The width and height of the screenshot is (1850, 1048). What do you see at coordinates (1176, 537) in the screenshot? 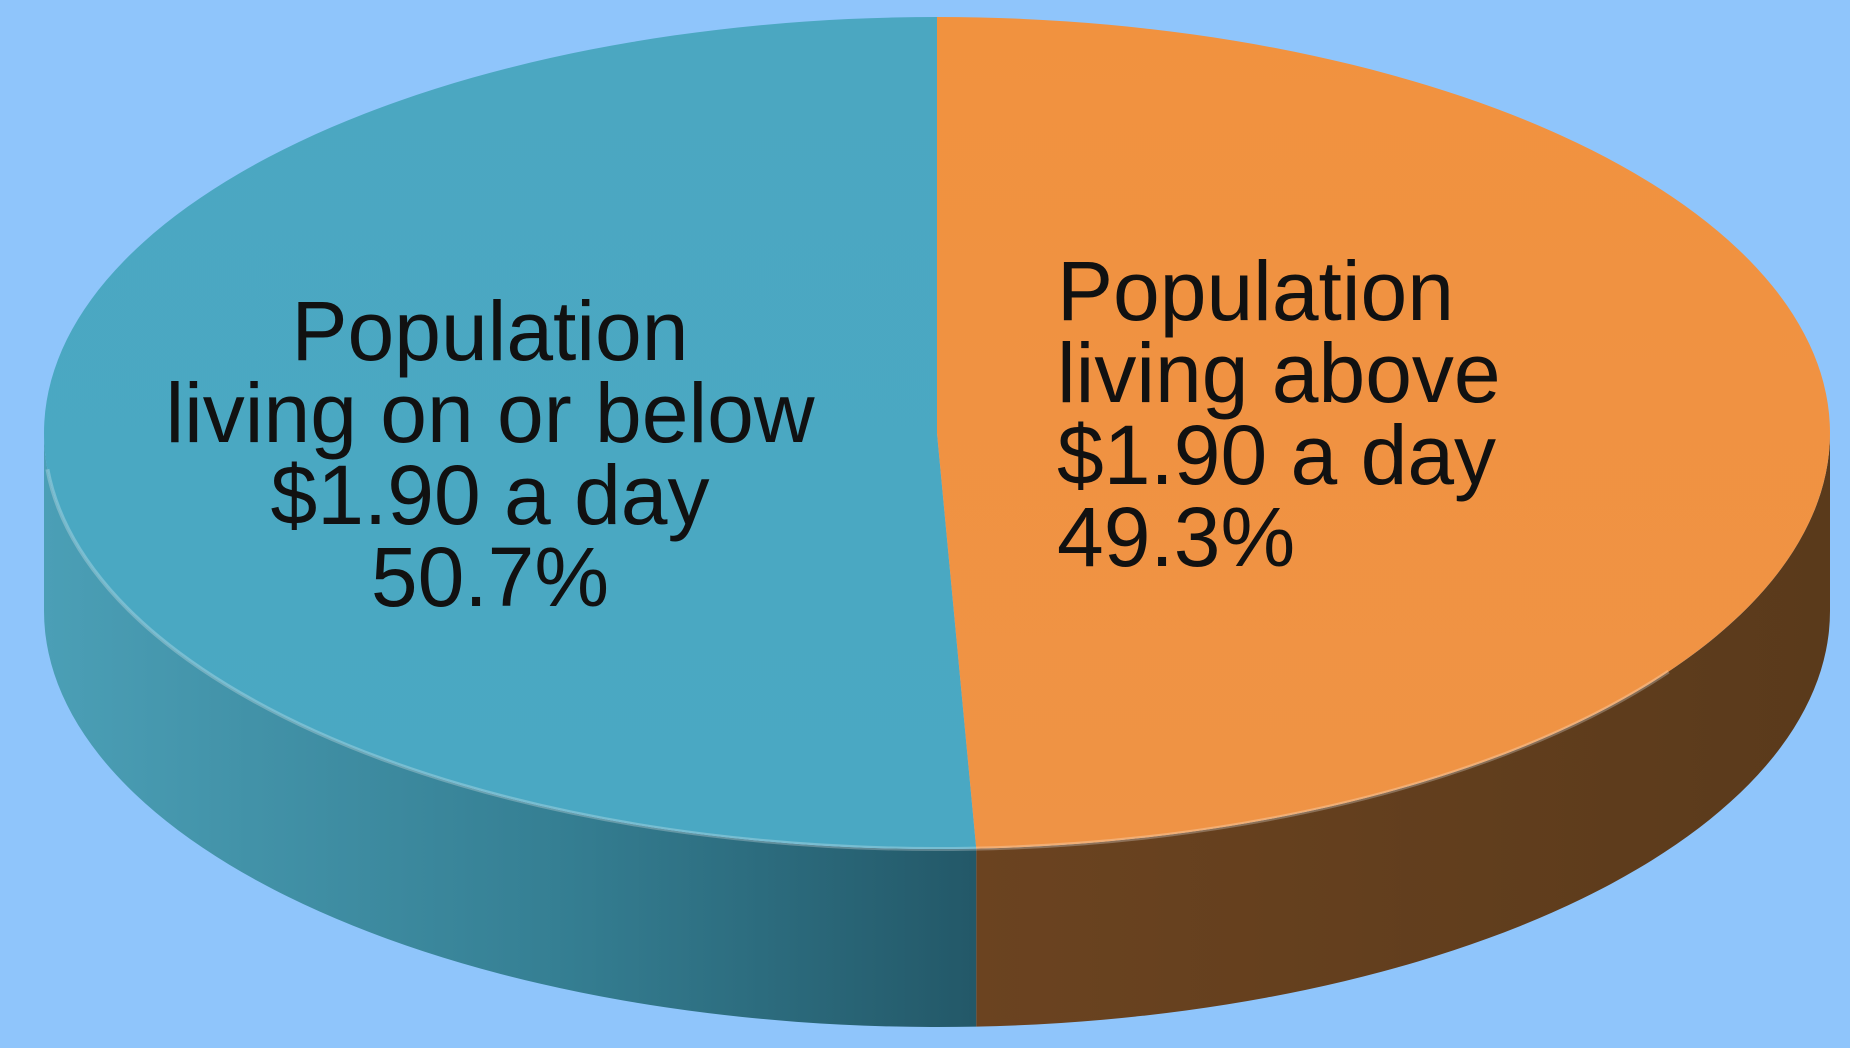
I see `slice-percent-label: 49.3%` at bounding box center [1176, 537].